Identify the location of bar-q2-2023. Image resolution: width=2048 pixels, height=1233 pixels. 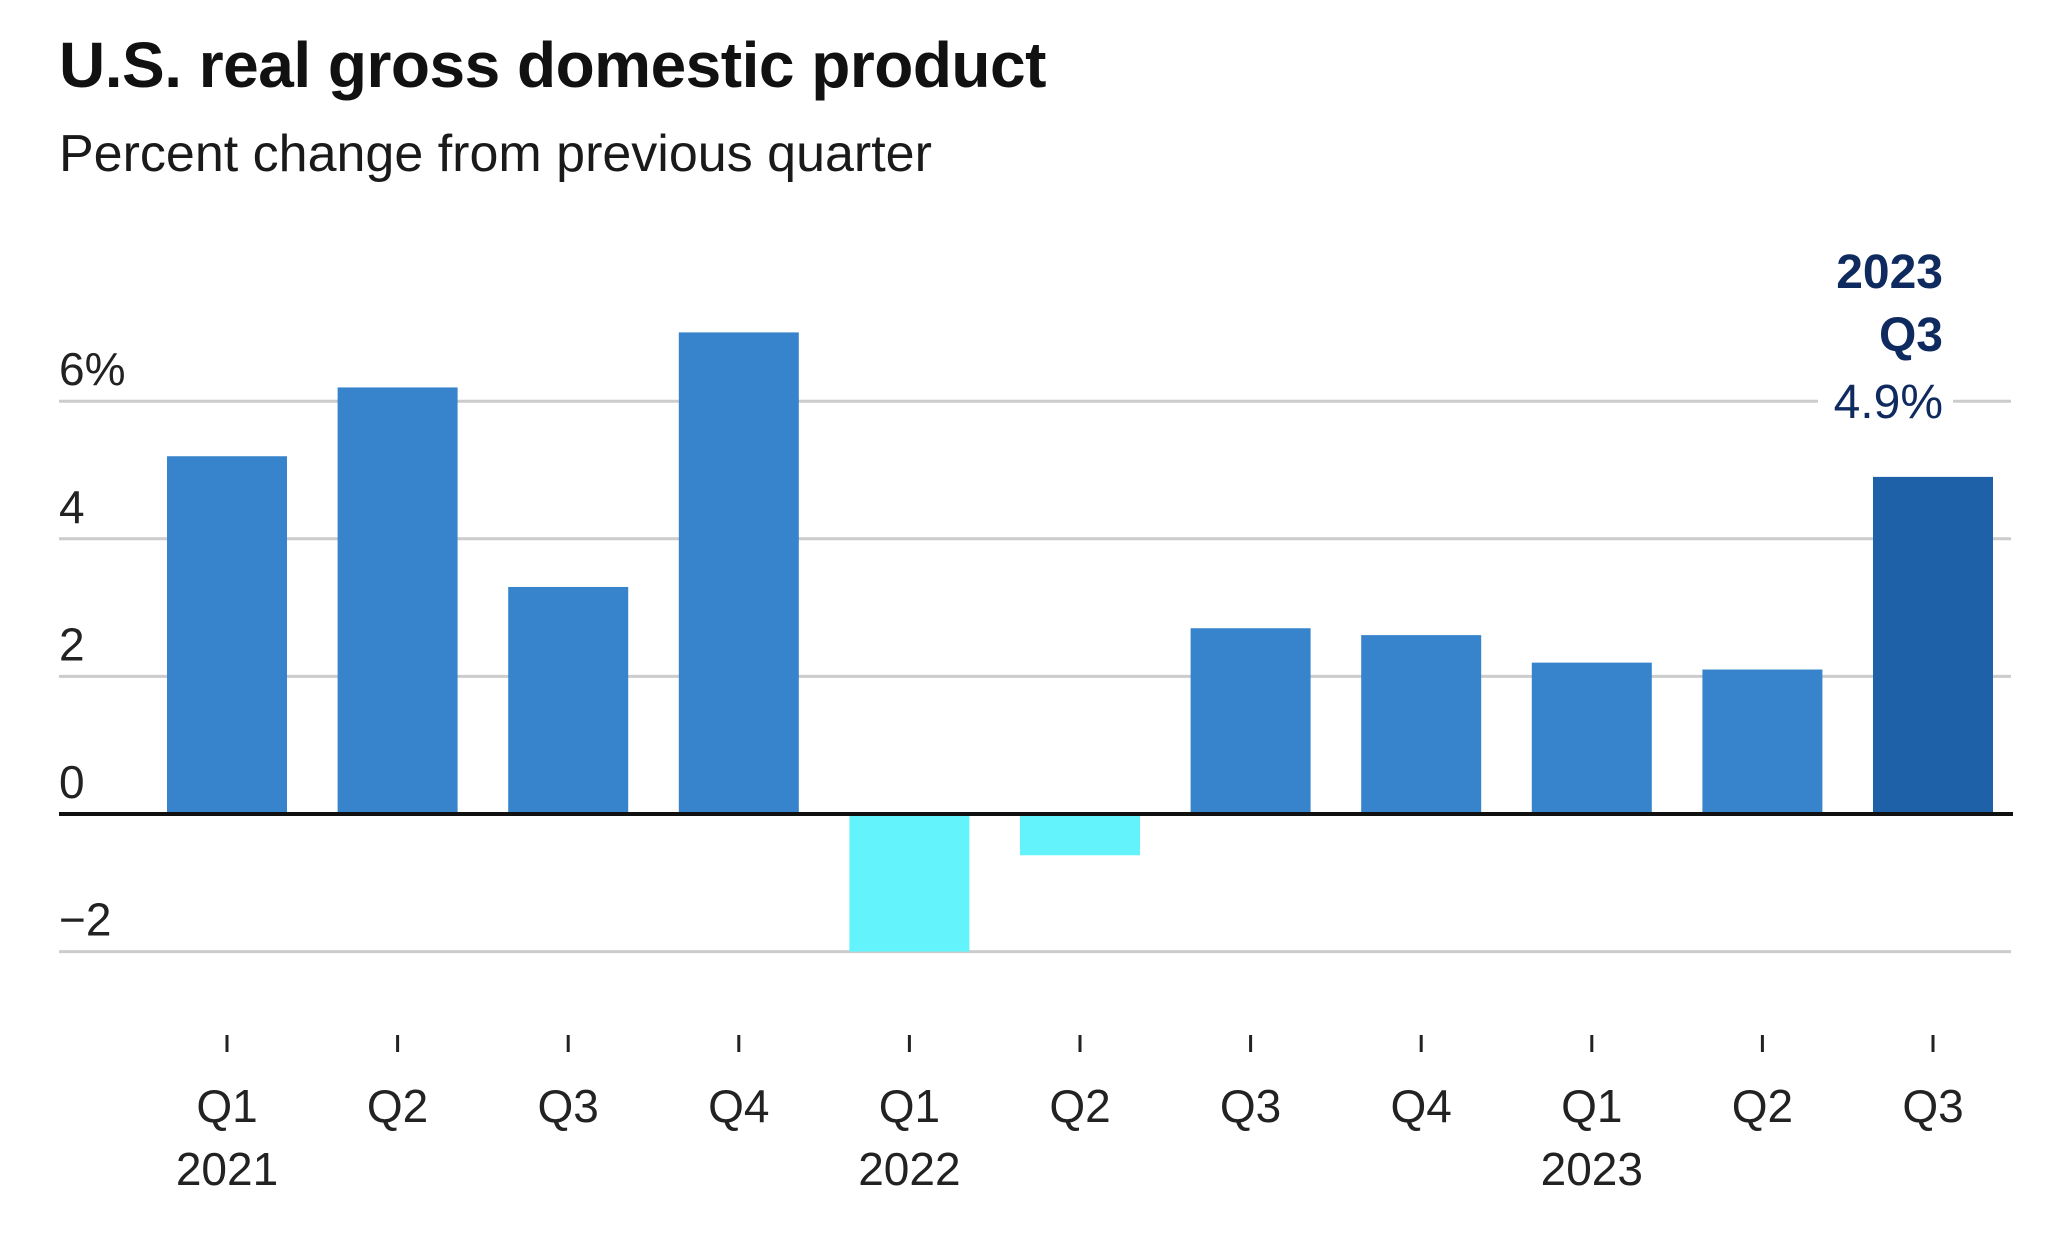
(1762, 741).